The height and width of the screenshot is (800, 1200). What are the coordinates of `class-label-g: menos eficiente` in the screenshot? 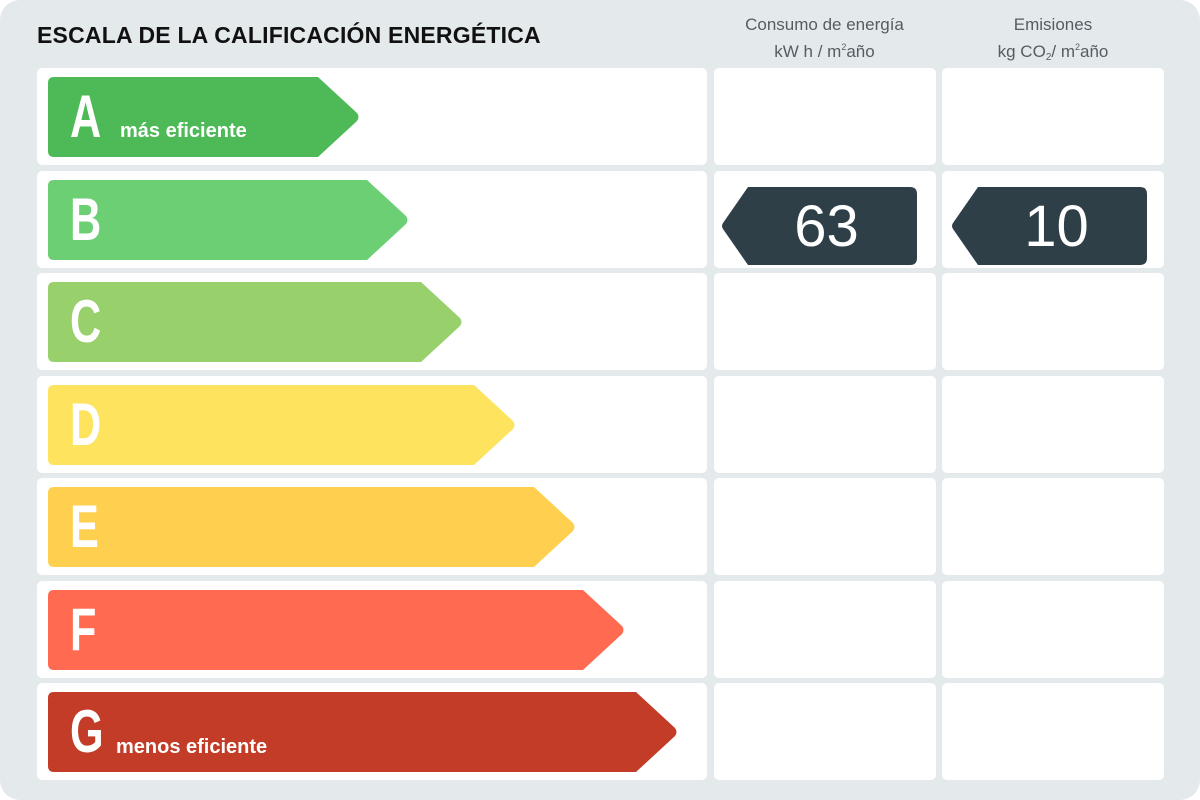 It's located at (192, 747).